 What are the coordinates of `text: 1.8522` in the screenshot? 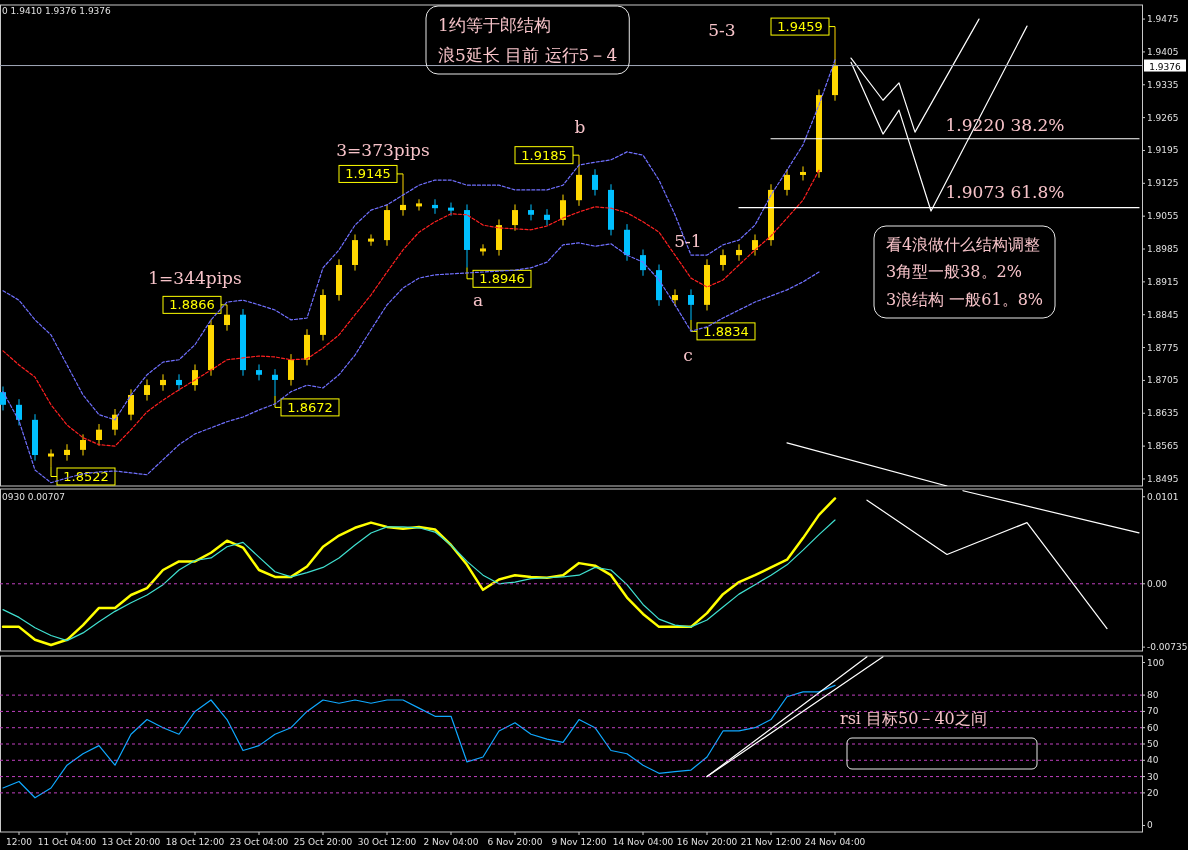 It's located at (86, 476).